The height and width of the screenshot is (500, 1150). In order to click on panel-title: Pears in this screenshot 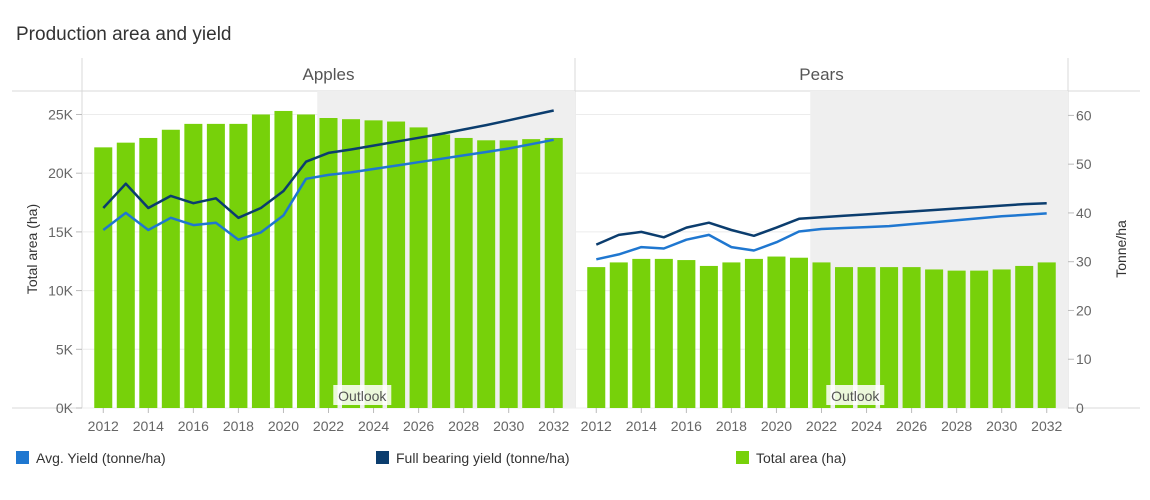, I will do `click(821, 74)`.